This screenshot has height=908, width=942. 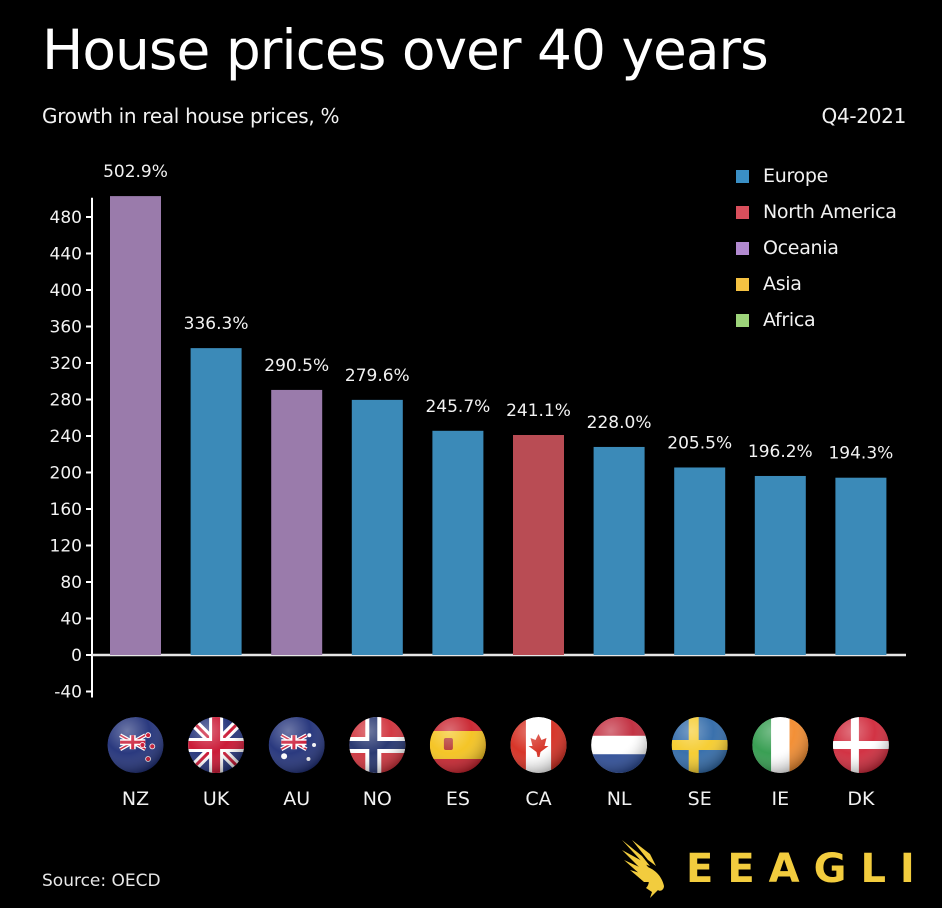 I want to click on x-tick-label-au: AU, so click(x=296, y=799).